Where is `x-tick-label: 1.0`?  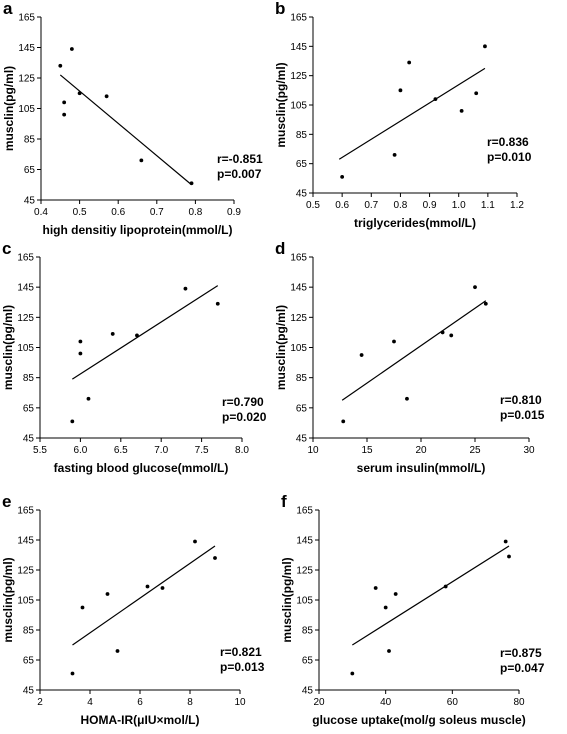
x-tick-label: 1.0 is located at coordinates (459, 205).